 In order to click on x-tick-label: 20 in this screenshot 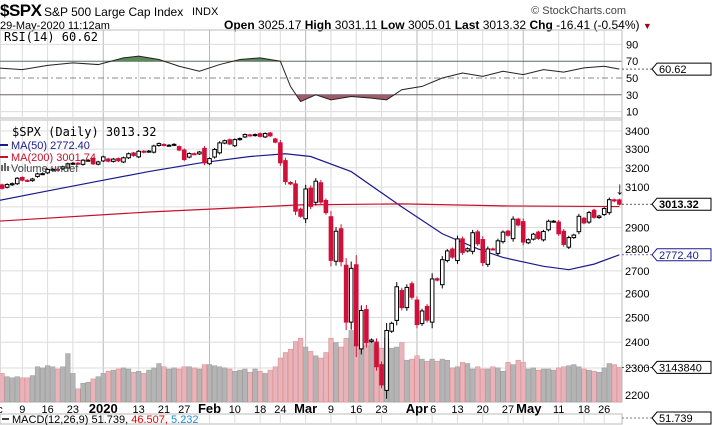, I will do `click(483, 410)`.